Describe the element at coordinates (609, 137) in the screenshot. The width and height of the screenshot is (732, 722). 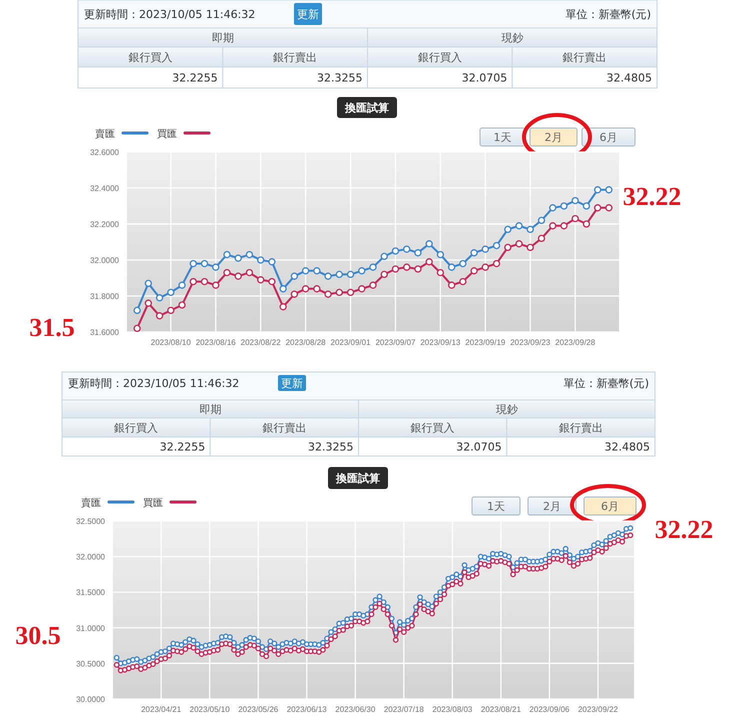
I see `text: 6月` at that location.